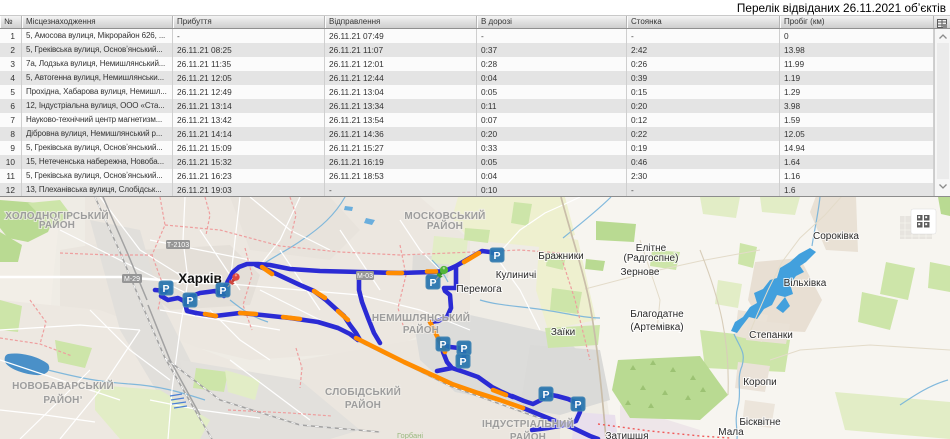  I want to click on svg-text: Заїки, so click(563, 332).